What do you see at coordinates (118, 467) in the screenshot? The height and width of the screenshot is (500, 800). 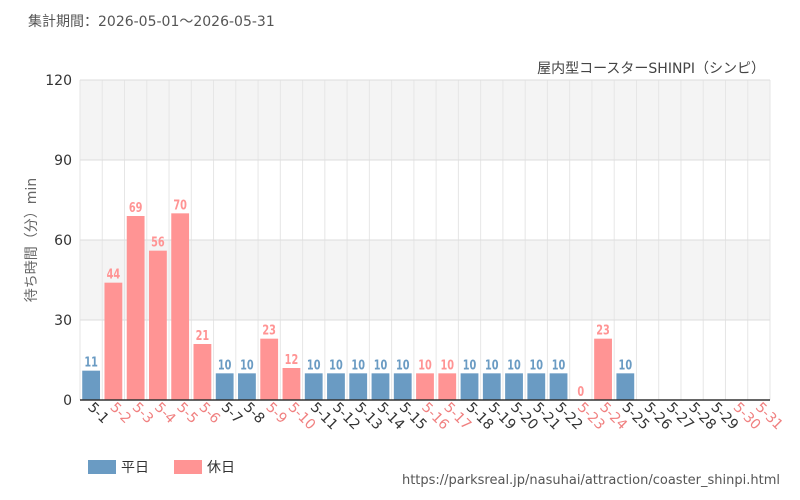 I see `legend-weekday: 平日` at bounding box center [118, 467].